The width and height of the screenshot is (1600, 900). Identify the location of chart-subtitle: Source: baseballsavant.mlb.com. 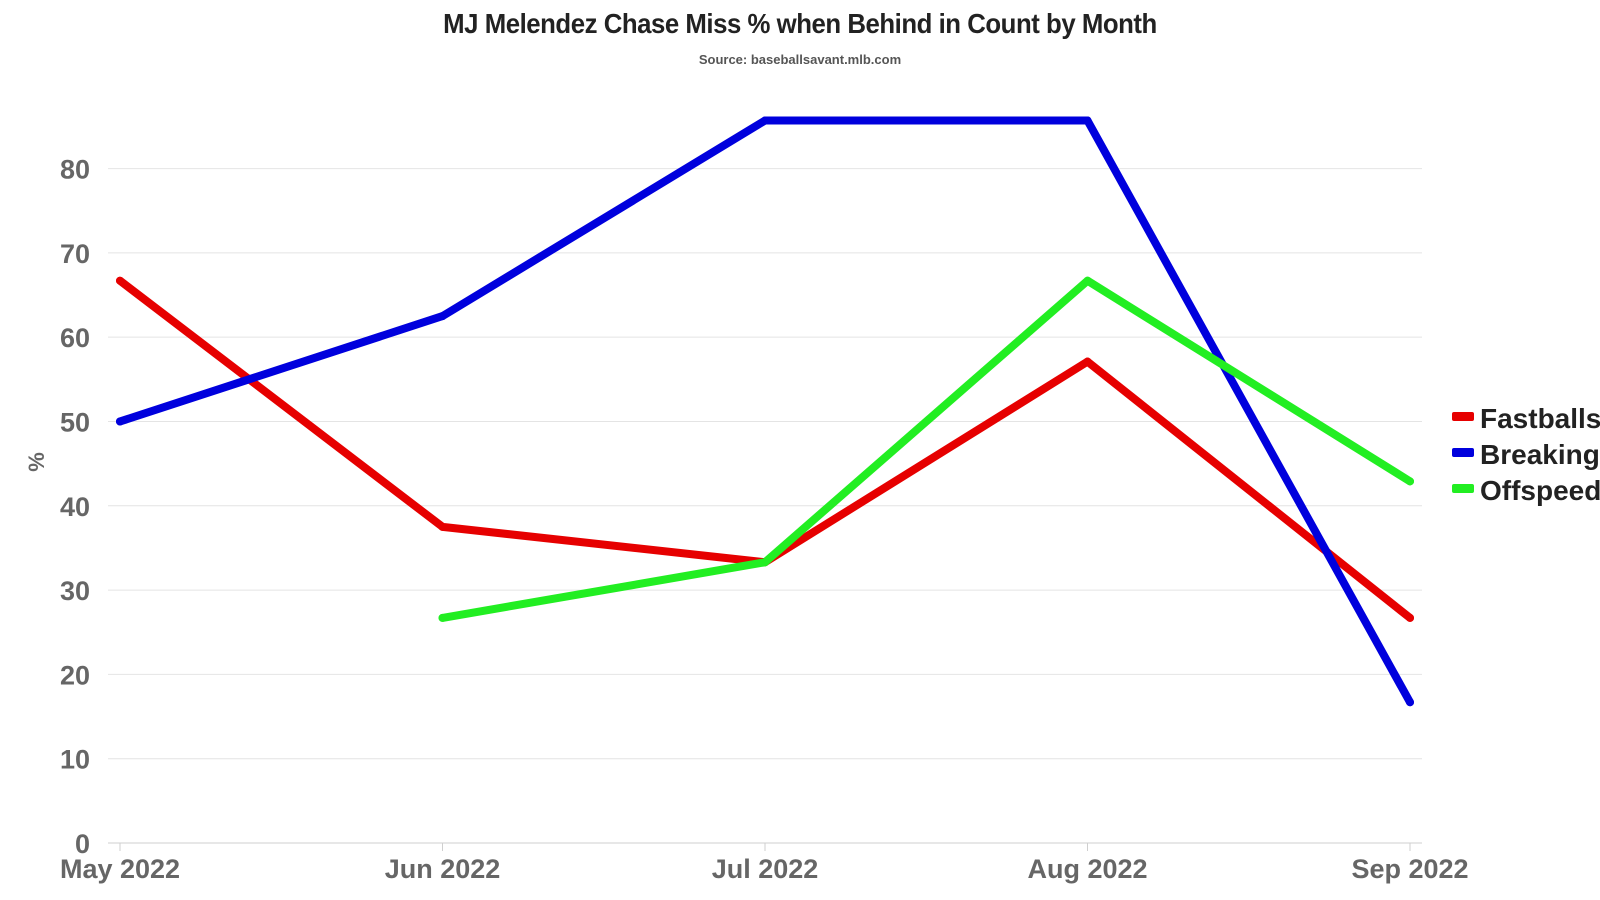
(800, 59).